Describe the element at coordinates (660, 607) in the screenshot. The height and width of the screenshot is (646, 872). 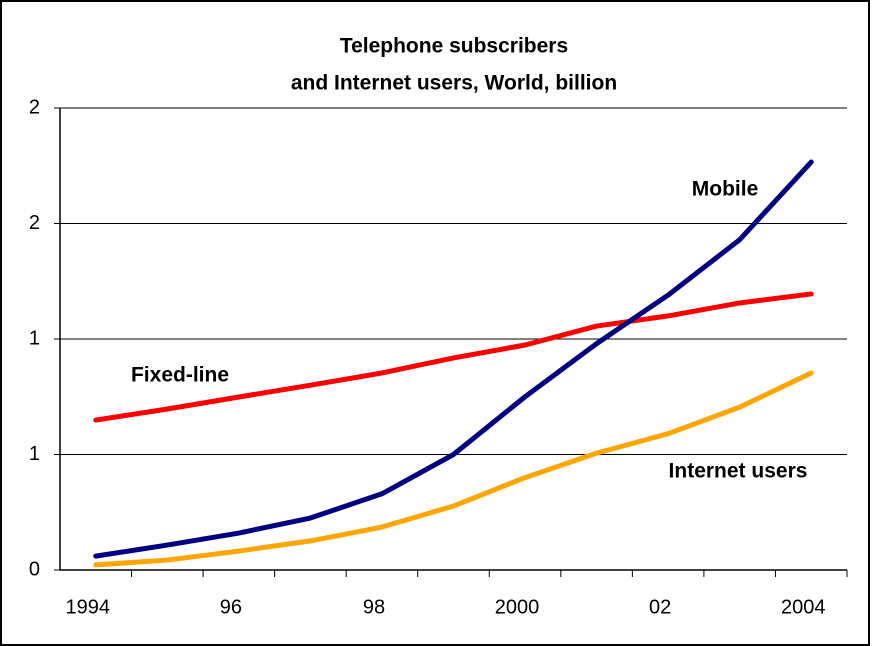
I see `x-tick-label: 02` at that location.